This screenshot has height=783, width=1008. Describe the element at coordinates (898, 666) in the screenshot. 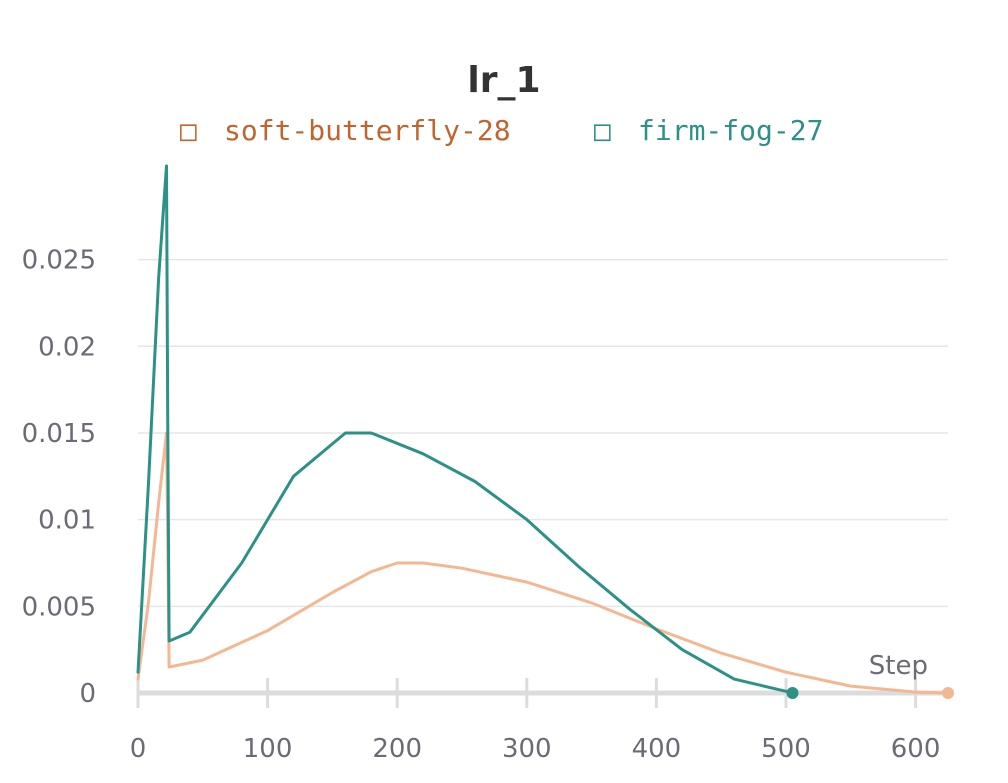

I see `x-axis-label: Step` at that location.